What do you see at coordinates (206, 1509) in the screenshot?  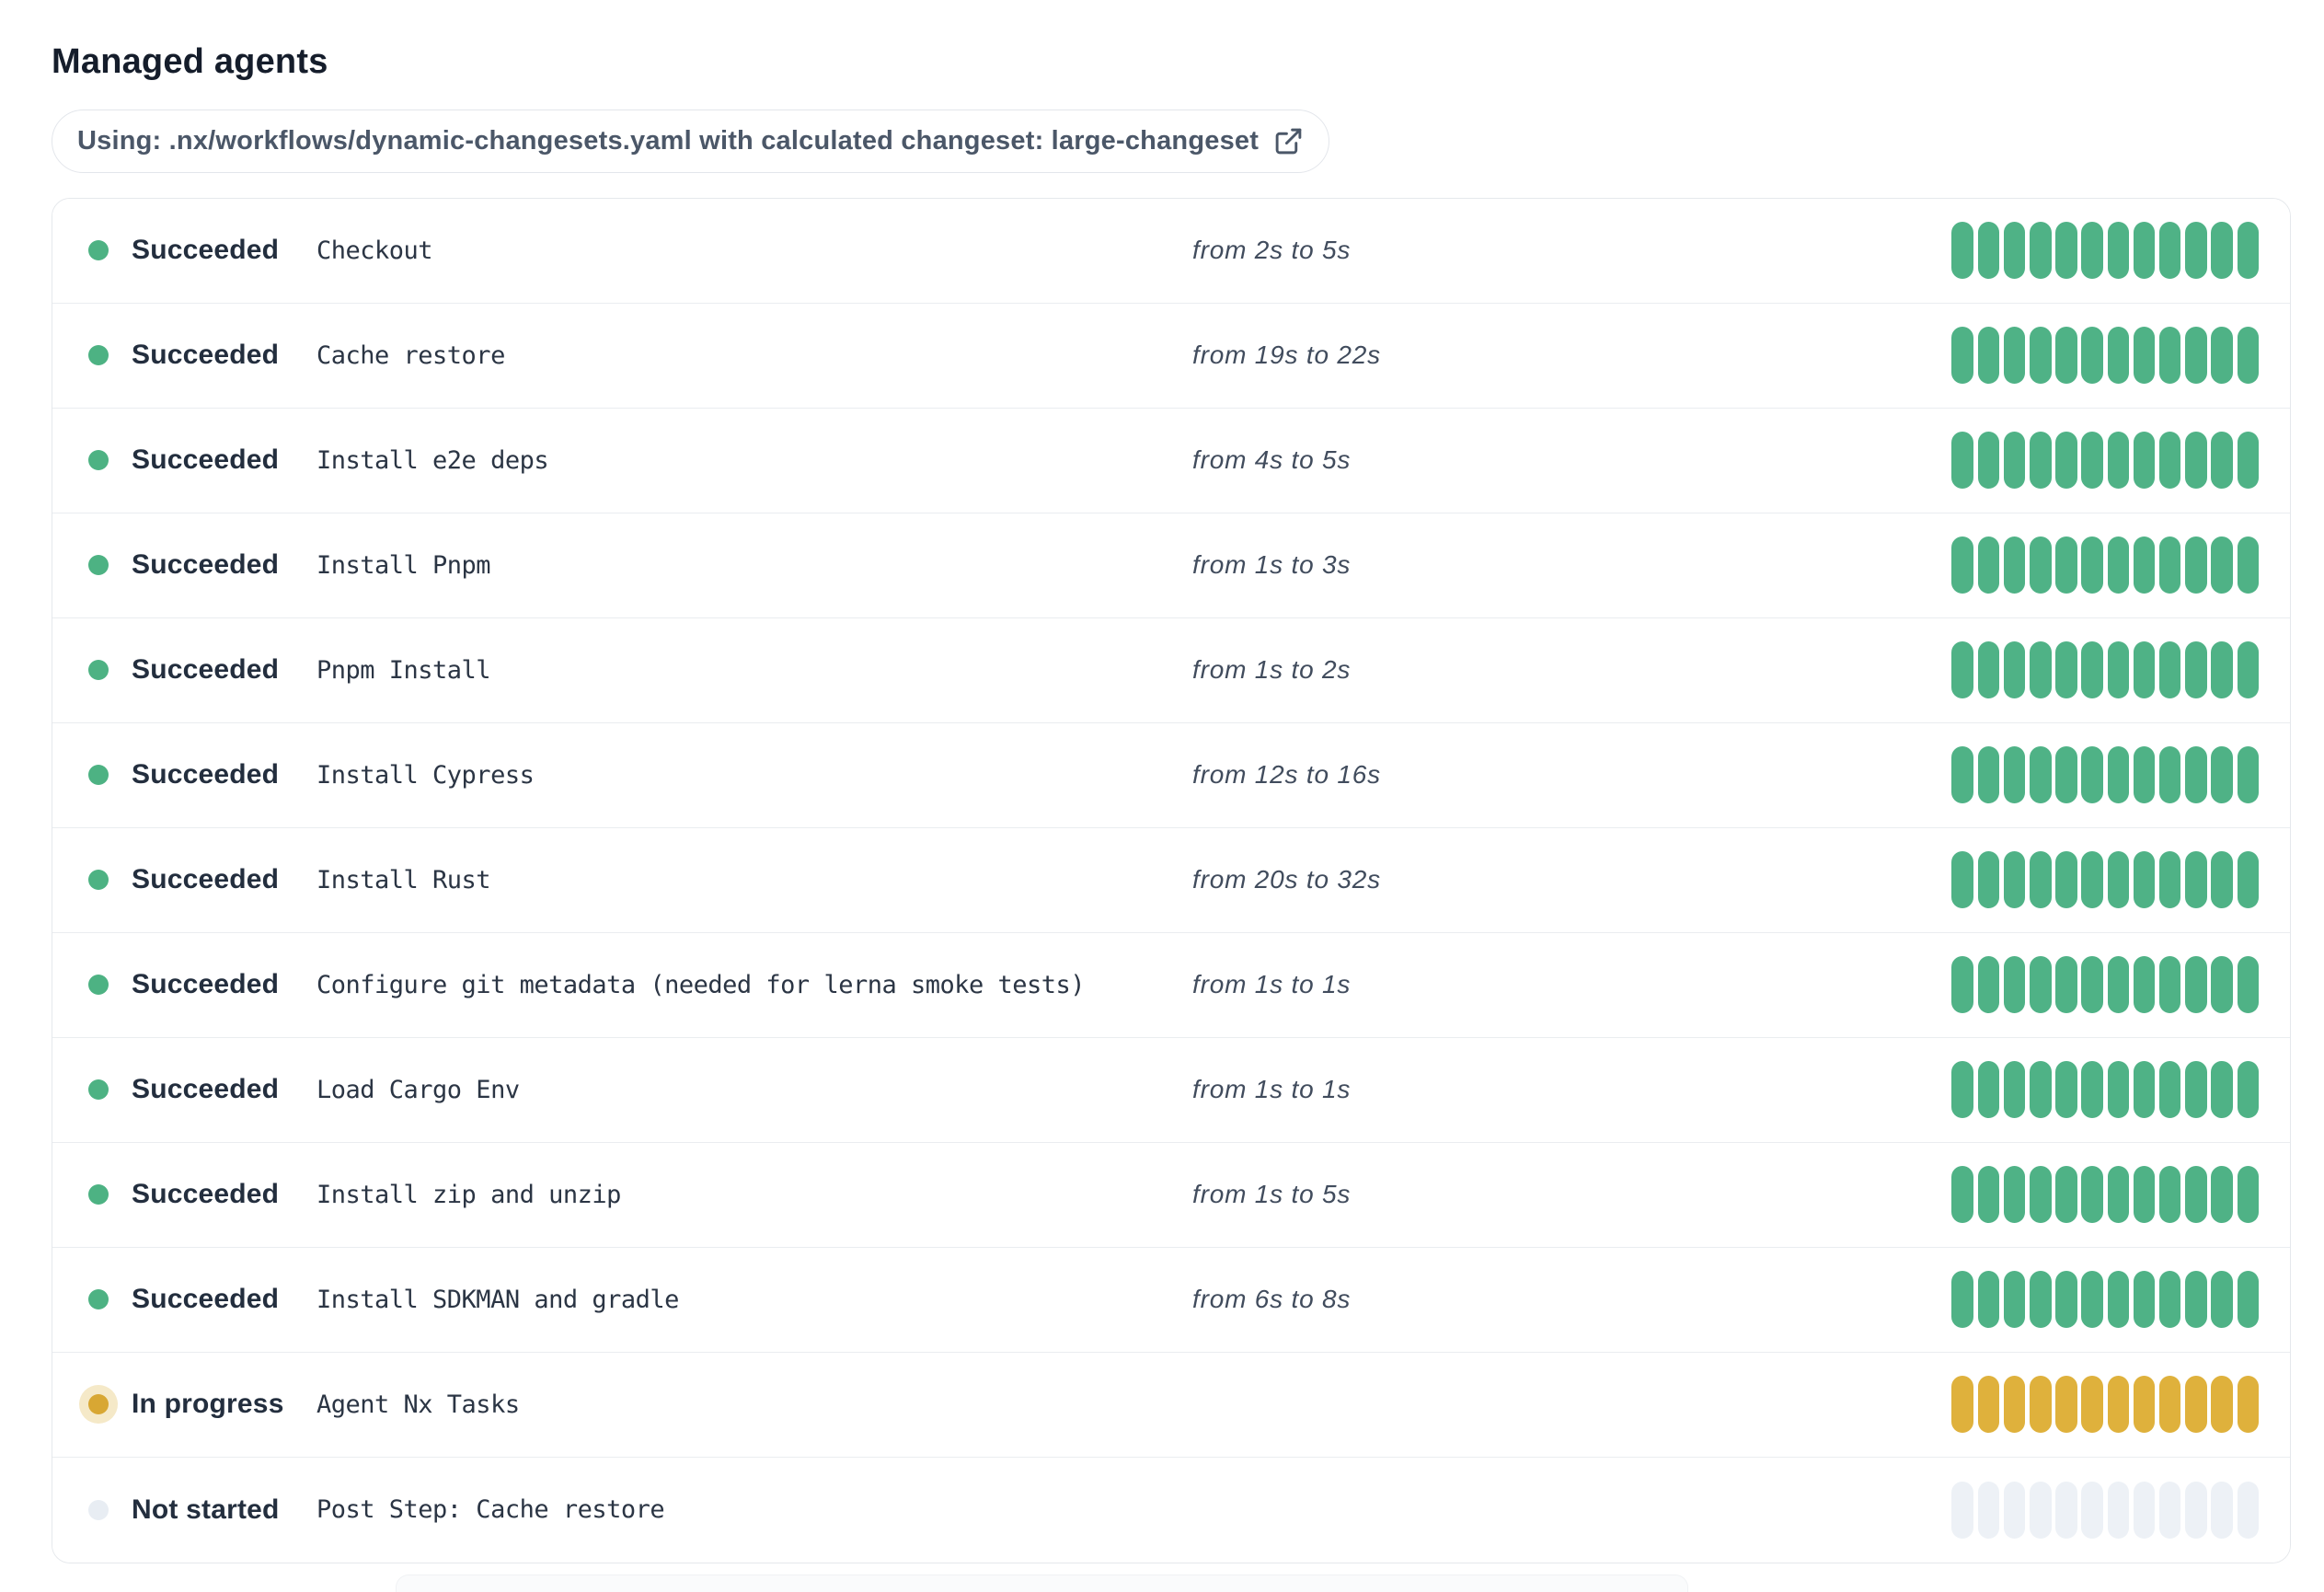 I see `status-label: Not started` at bounding box center [206, 1509].